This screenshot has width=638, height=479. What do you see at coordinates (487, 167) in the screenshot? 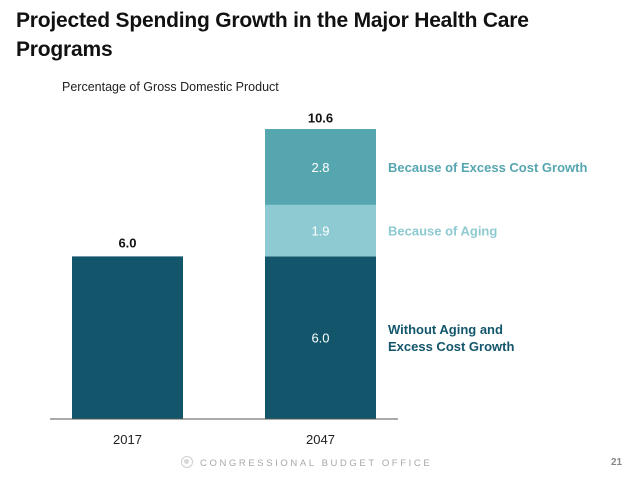
I see `legend-label: Because of Excess Cost Growth` at bounding box center [487, 167].